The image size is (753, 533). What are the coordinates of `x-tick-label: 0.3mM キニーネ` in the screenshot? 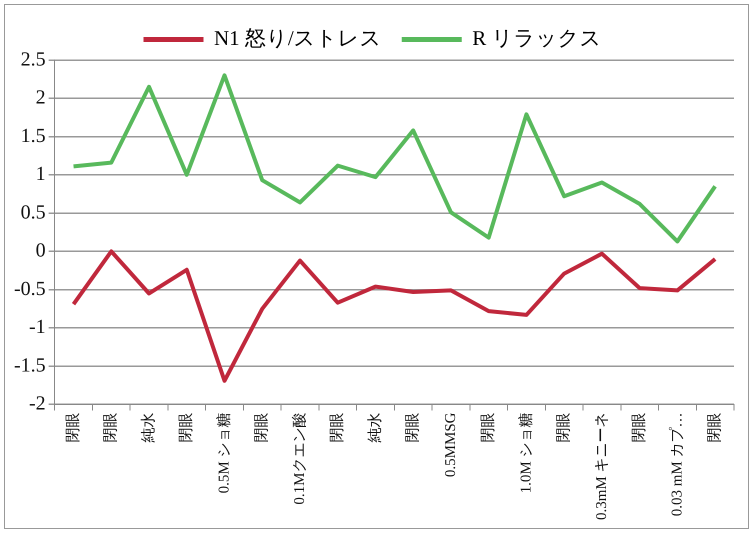 It's located at (602, 466).